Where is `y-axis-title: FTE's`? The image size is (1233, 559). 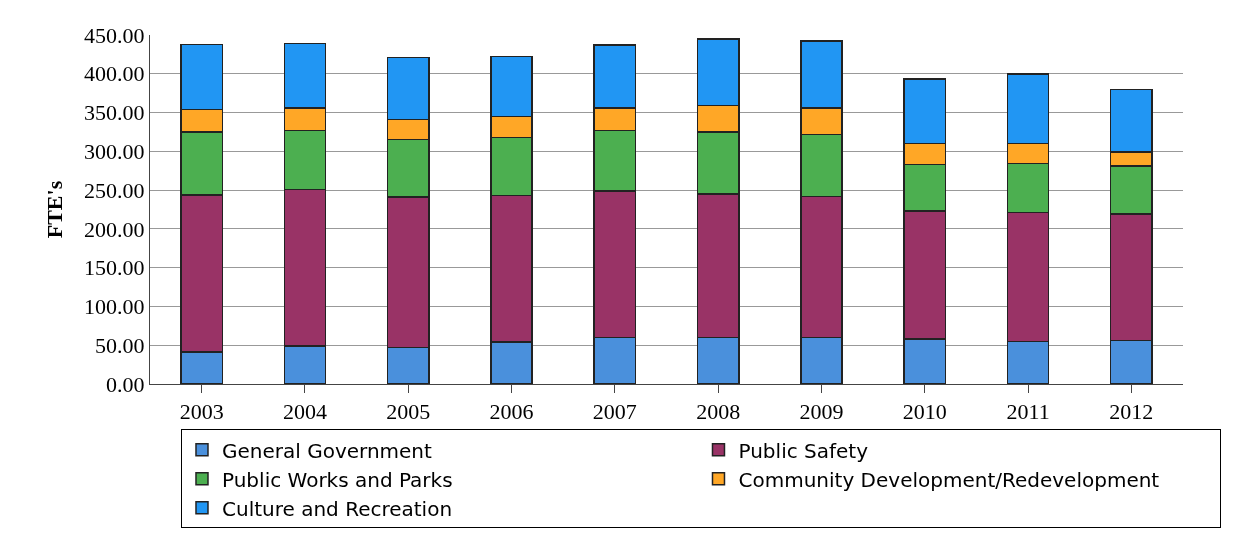
y-axis-title: FTE's is located at coordinates (54, 209).